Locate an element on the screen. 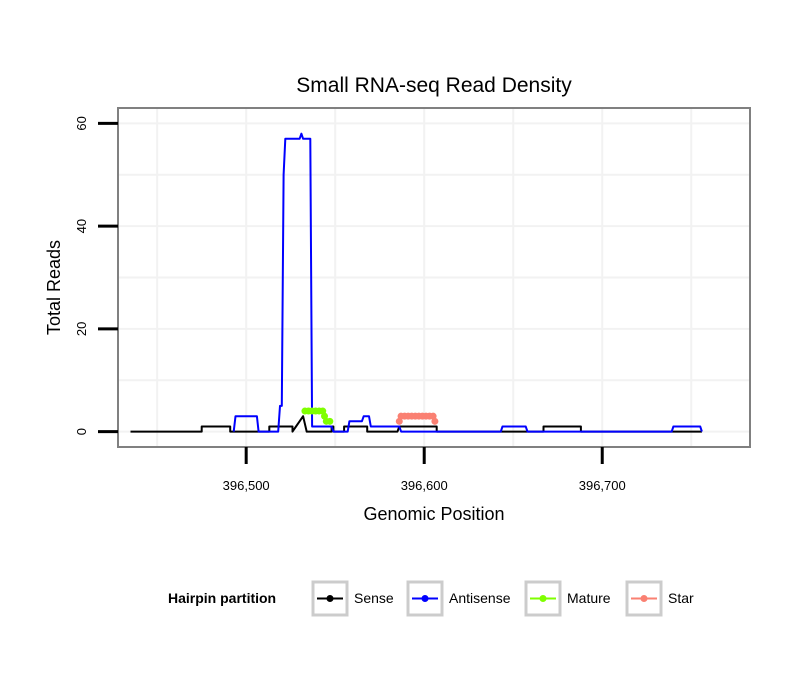 The height and width of the screenshot is (690, 810). chart-title: Small RNA-seq Read Density is located at coordinates (434, 85).